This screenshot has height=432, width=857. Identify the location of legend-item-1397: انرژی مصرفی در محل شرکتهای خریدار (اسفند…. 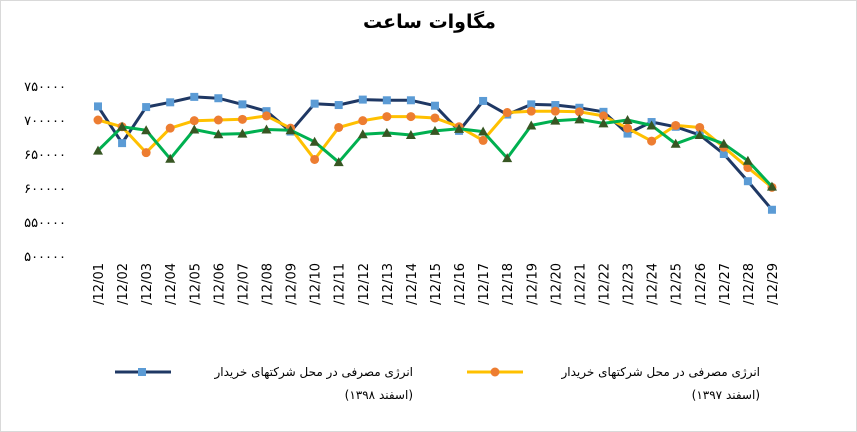
(612, 383).